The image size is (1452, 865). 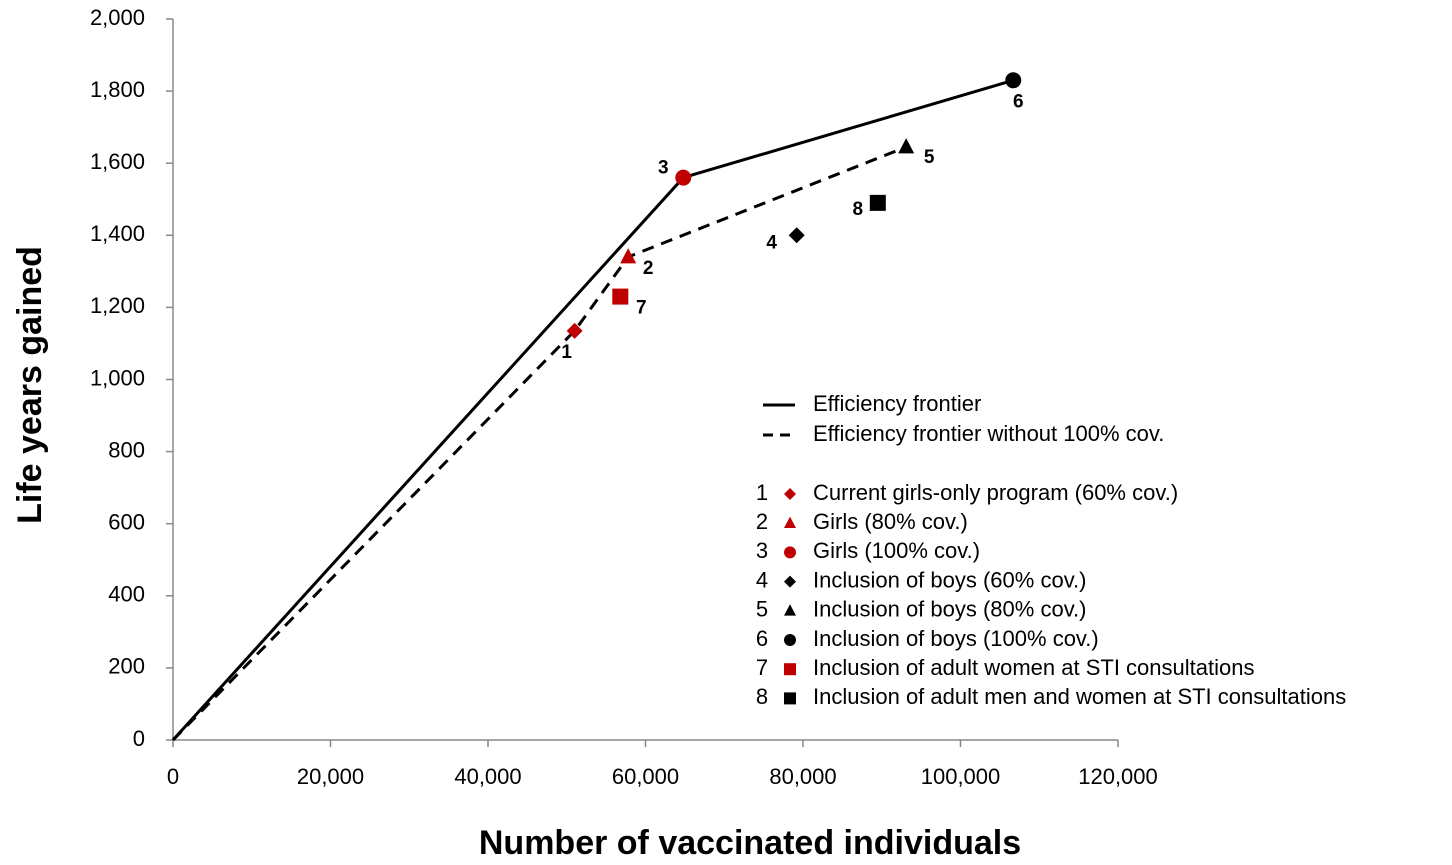 I want to click on y-tick-label: 800, so click(x=126, y=449).